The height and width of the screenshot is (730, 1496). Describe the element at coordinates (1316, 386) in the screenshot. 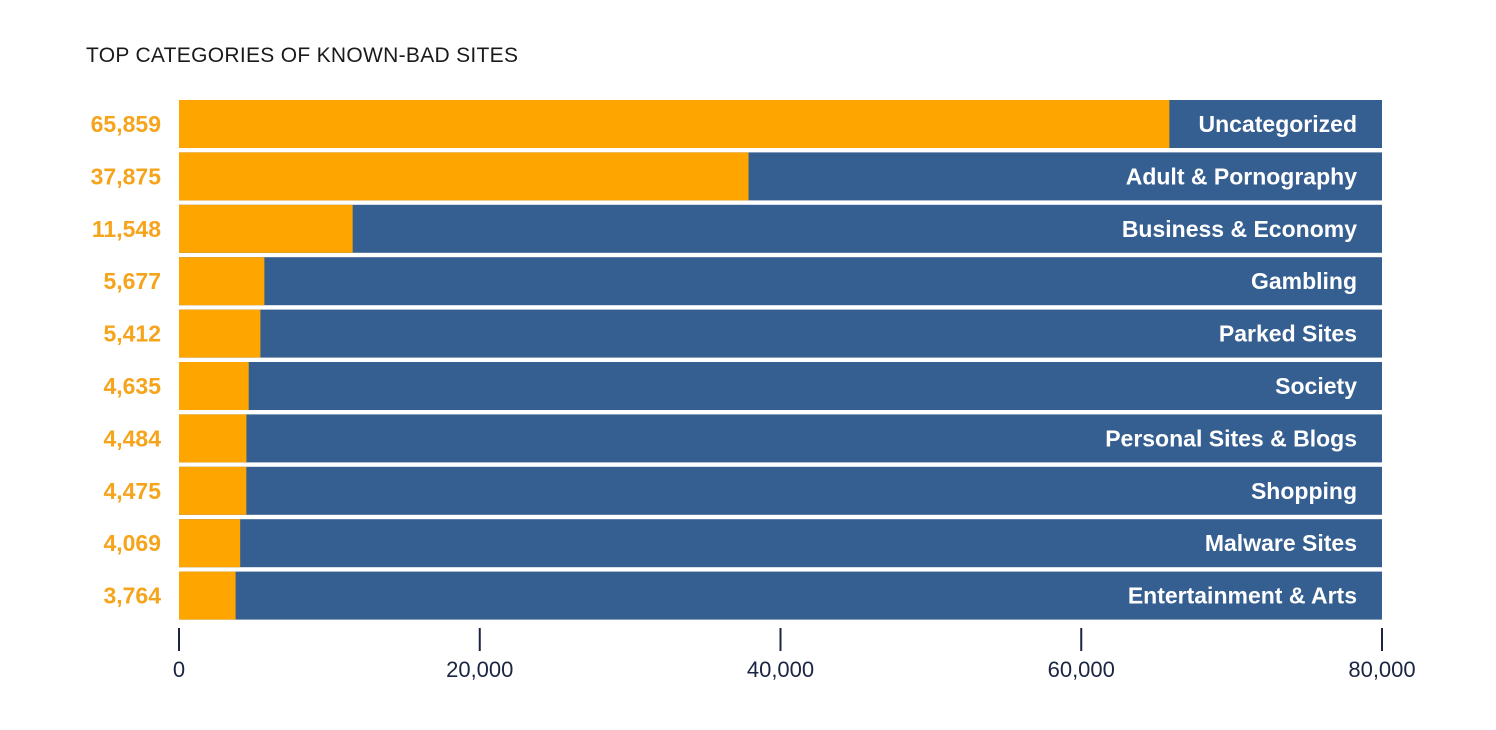

I see `category-label: Society` at that location.